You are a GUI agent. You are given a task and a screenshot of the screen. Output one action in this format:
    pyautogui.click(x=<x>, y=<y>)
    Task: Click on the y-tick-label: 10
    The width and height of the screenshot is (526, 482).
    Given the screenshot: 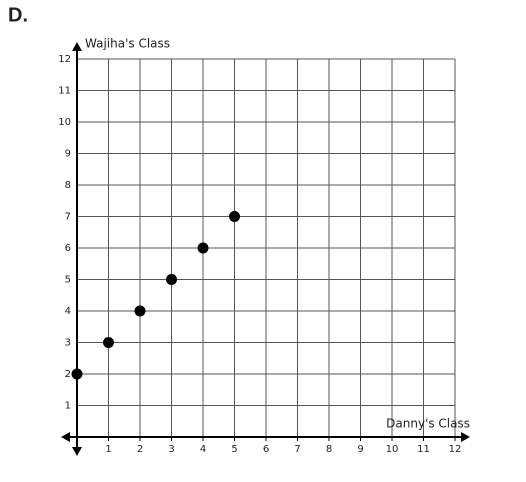 What is the action you would take?
    pyautogui.click(x=64, y=122)
    